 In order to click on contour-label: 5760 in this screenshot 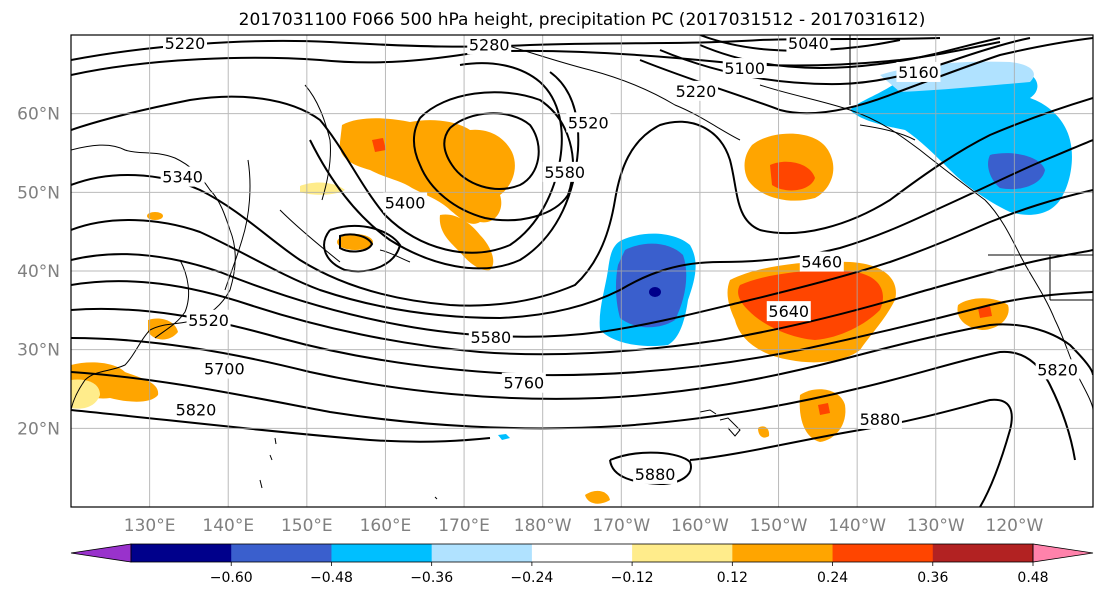, I will do `click(523, 383)`.